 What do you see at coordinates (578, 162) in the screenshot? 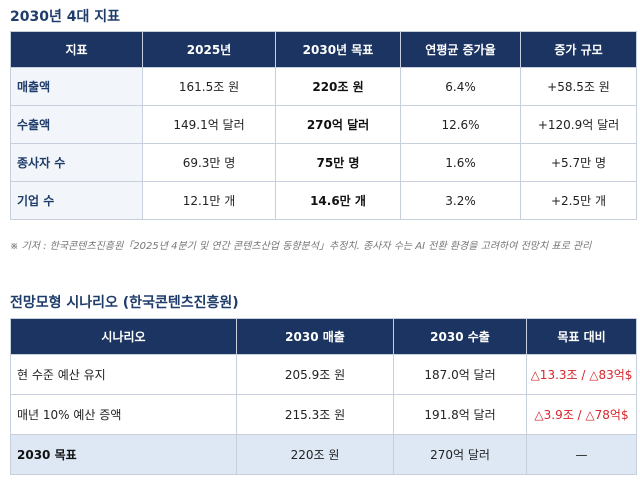
I see `table-cell: +5.7만 명` at bounding box center [578, 162].